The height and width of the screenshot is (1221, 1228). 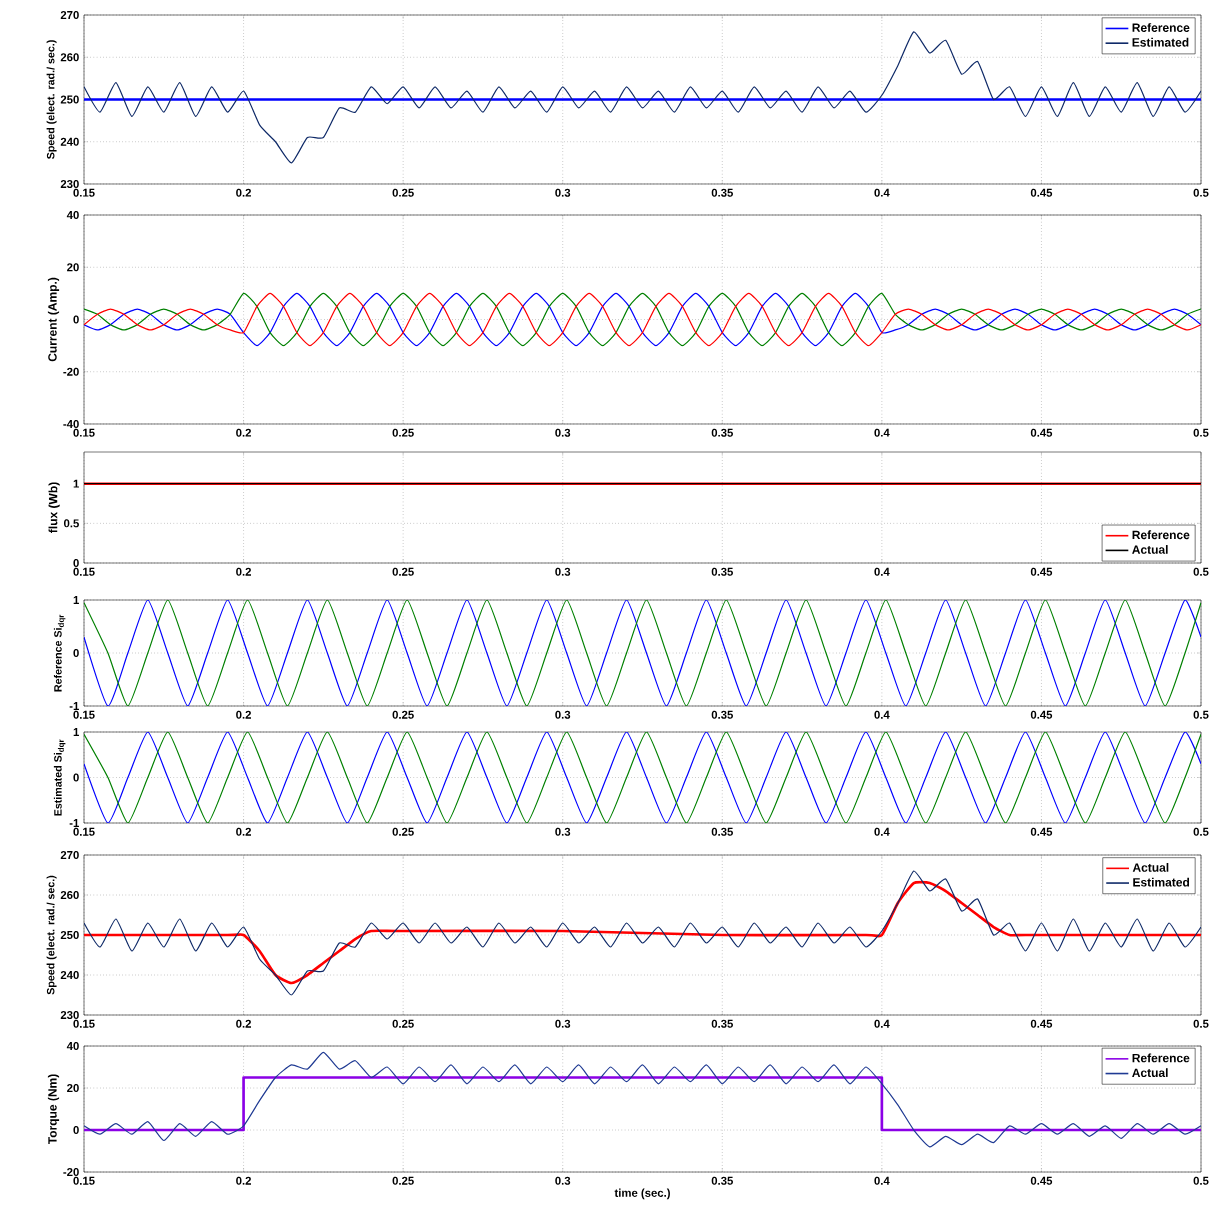 What do you see at coordinates (71, 523) in the screenshot?
I see `y-tick-label: 0.5` at bounding box center [71, 523].